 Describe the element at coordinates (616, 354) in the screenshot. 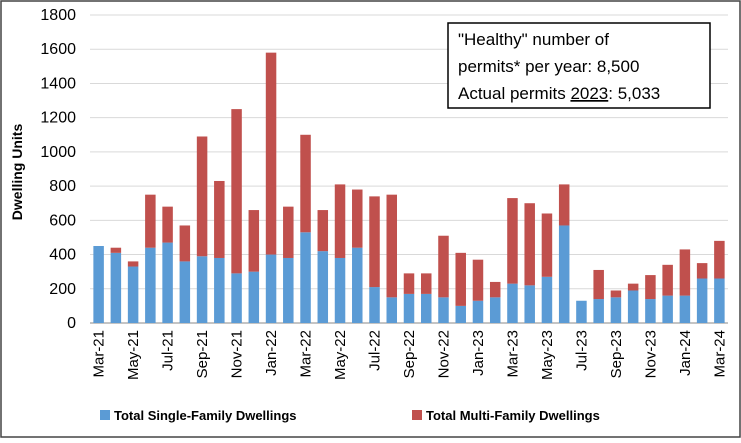

I see `x-tick-label: Sep-23` at that location.